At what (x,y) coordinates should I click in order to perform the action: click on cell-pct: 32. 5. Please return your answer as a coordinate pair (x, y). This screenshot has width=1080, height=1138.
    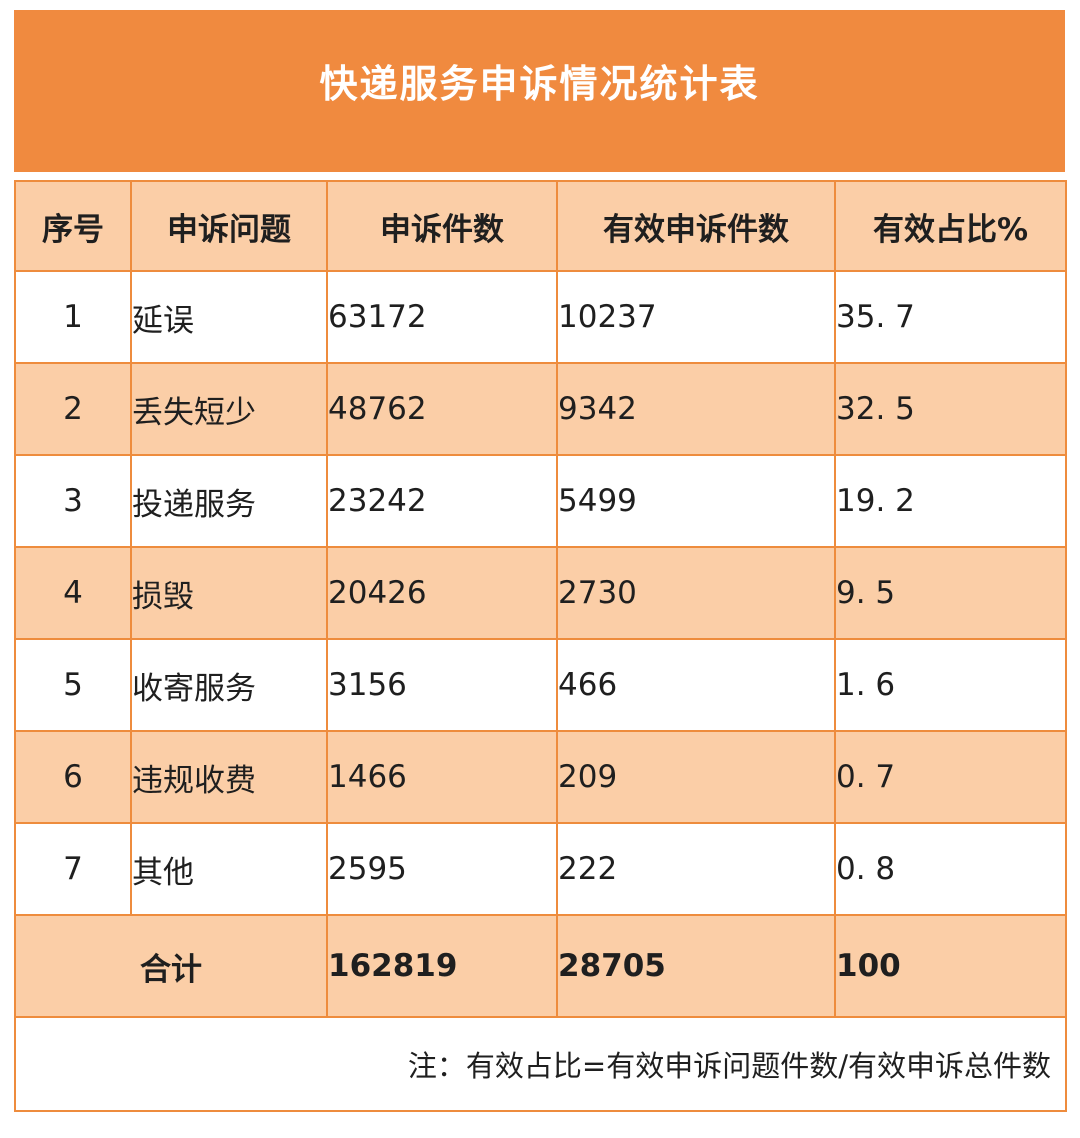
    Looking at the image, I should click on (950, 409).